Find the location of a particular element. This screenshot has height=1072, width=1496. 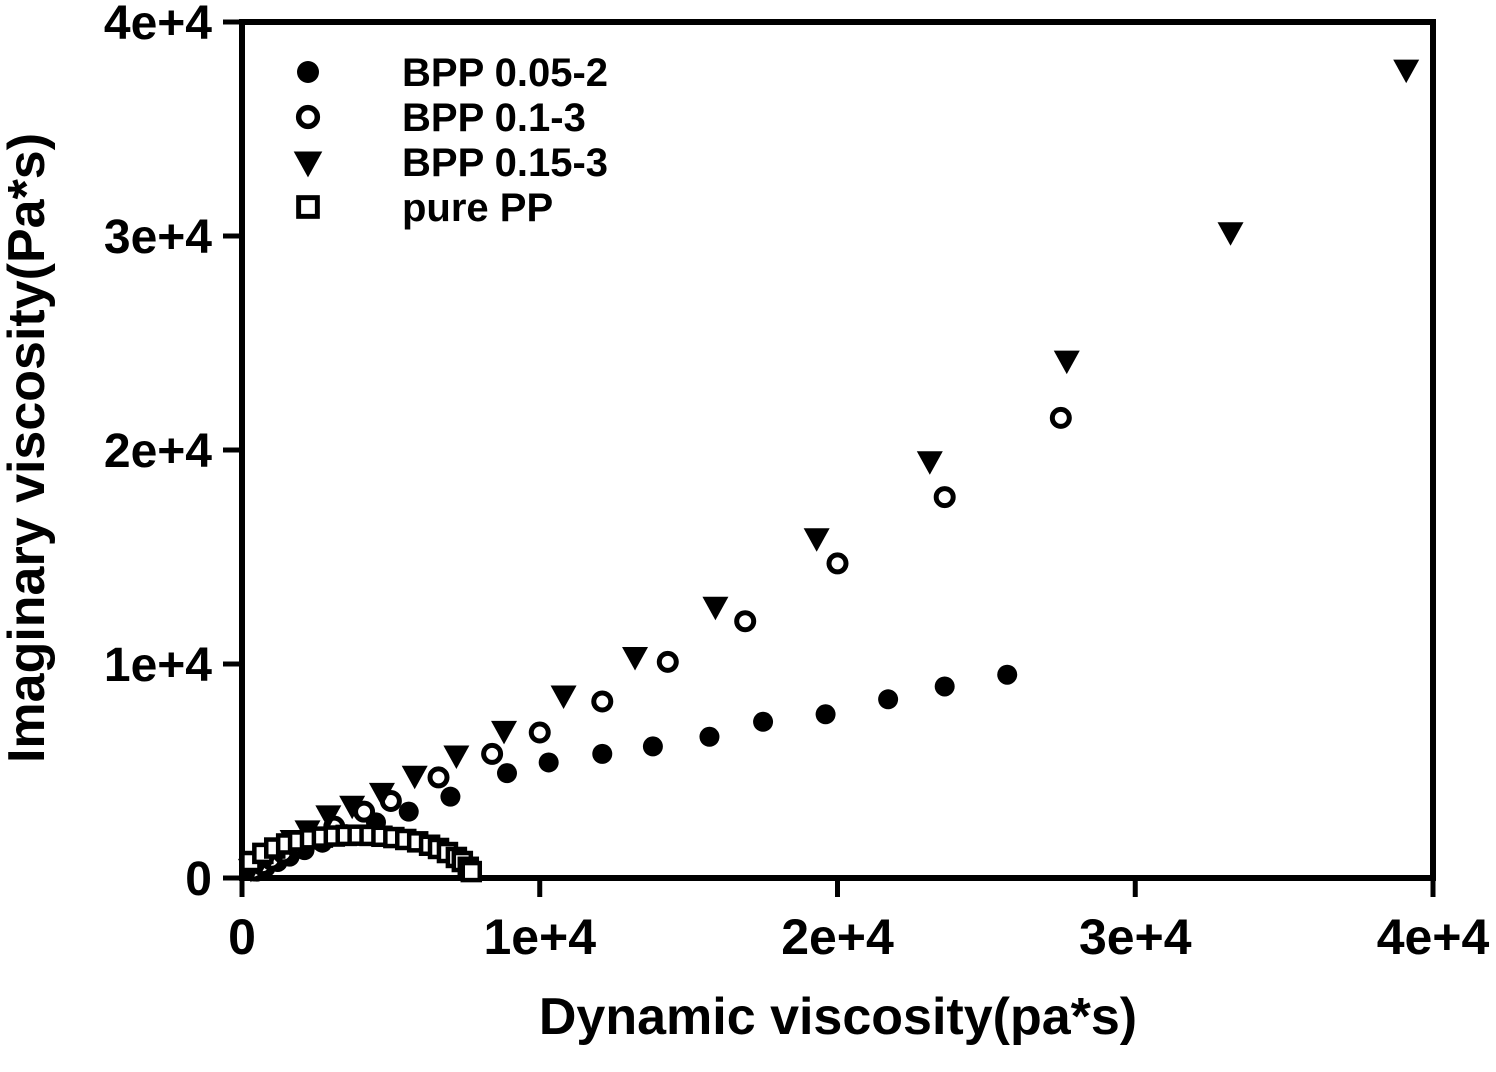

legend-marker-filled-circle is located at coordinates (308, 72).